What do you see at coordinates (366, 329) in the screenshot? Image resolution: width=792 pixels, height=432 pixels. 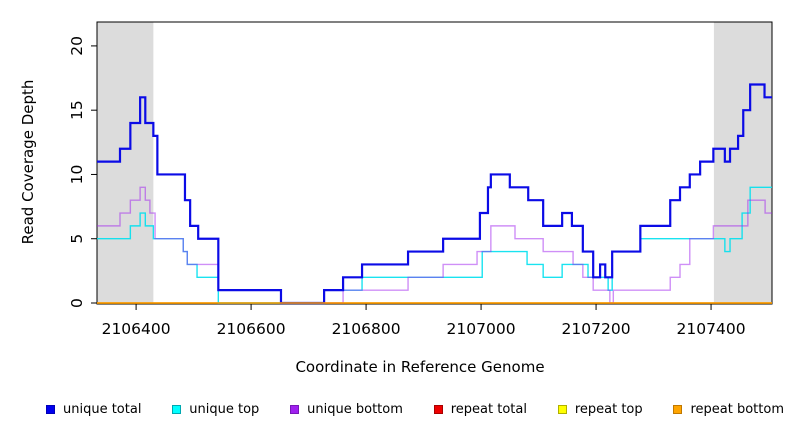 I see `x-tick-label: 2106800` at bounding box center [366, 329].